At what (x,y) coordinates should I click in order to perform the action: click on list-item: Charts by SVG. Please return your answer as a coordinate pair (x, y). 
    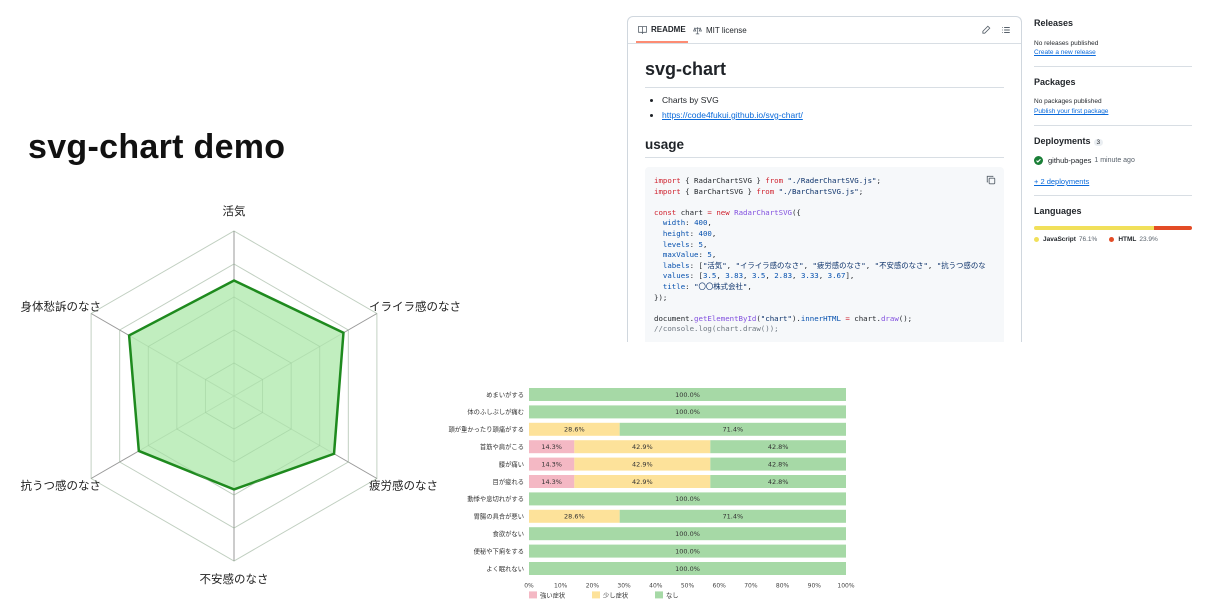
    Looking at the image, I should click on (732, 100).